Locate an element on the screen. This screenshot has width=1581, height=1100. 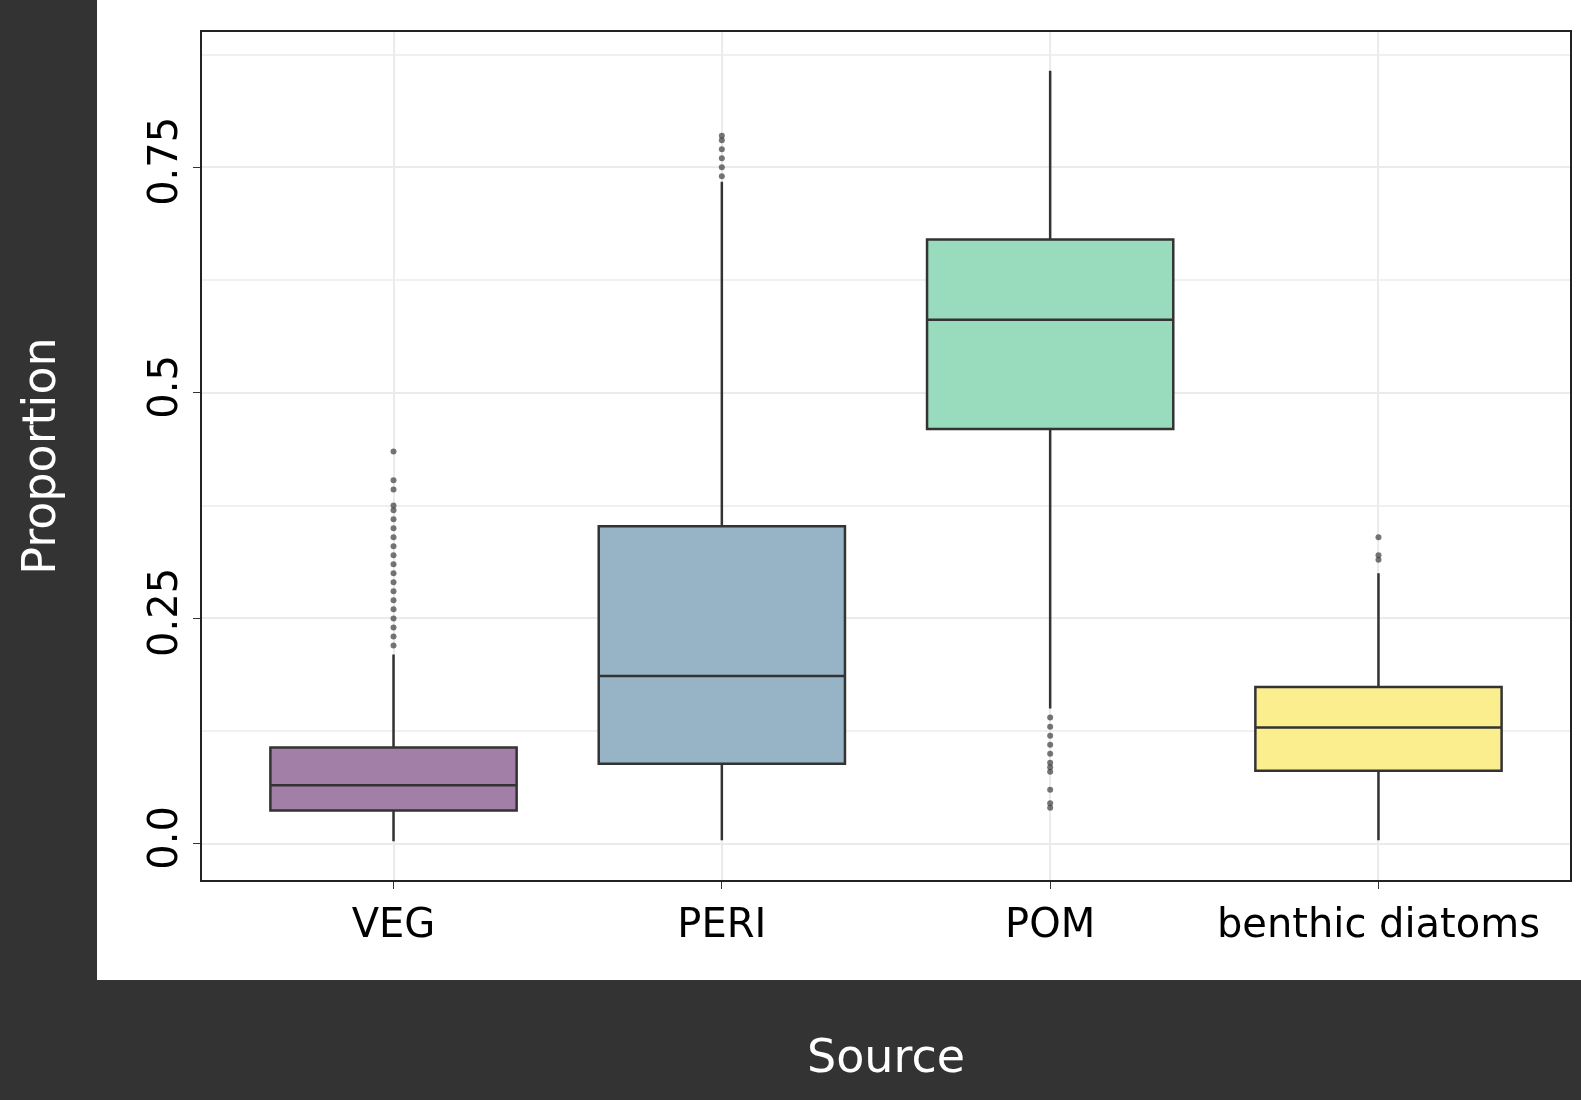
y-tick-label: 0.5 is located at coordinates (163, 387).